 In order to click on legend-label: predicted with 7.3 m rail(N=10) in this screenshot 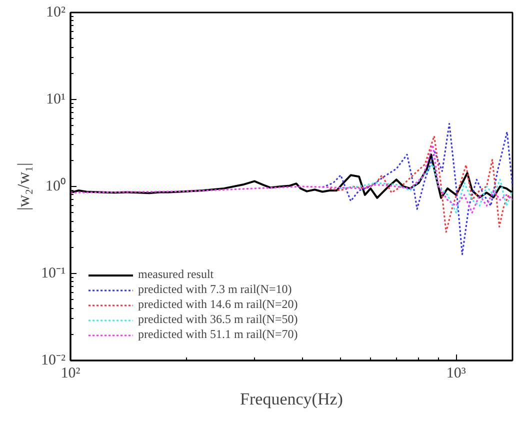, I will do `click(215, 289)`.